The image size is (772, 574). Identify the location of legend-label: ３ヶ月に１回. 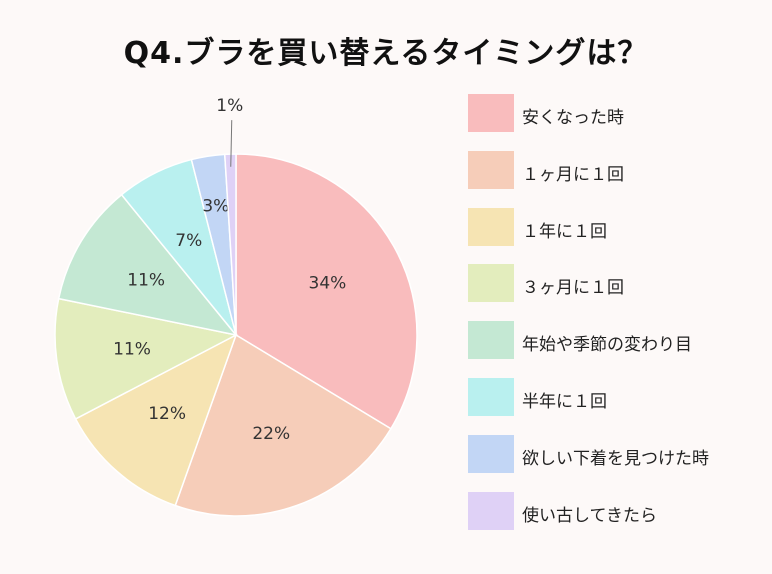
(573, 288).